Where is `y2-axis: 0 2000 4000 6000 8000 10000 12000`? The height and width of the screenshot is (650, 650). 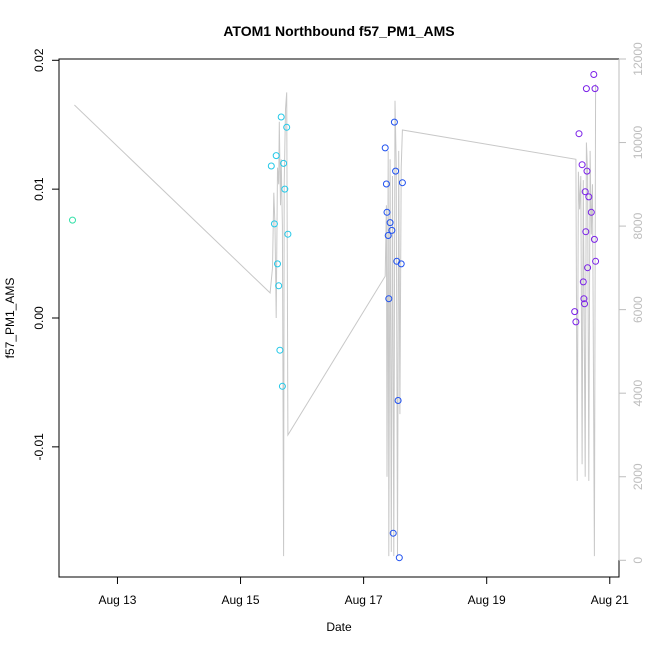
y2-axis: 0 2000 4000 6000 8000 10000 12000 is located at coordinates (631, 303).